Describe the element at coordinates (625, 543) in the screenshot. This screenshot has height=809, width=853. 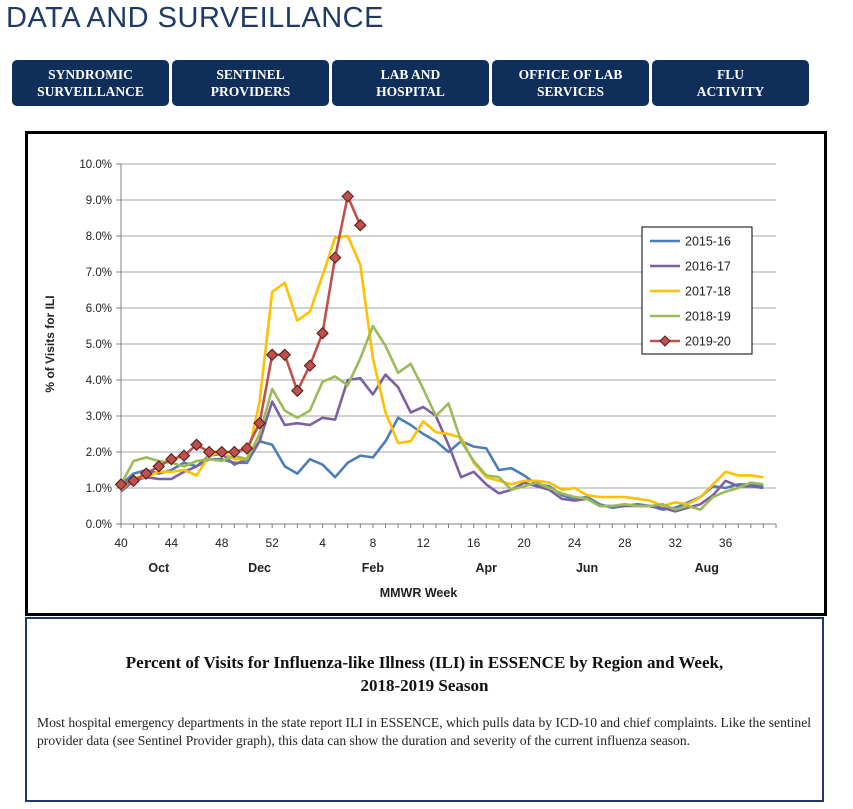
I see `x-tick-label: 28` at that location.